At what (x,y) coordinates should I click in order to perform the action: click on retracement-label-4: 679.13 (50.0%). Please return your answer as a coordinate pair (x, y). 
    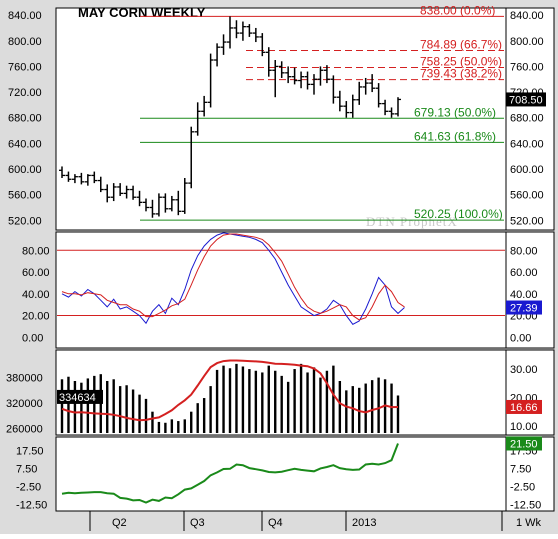
    Looking at the image, I should click on (455, 112).